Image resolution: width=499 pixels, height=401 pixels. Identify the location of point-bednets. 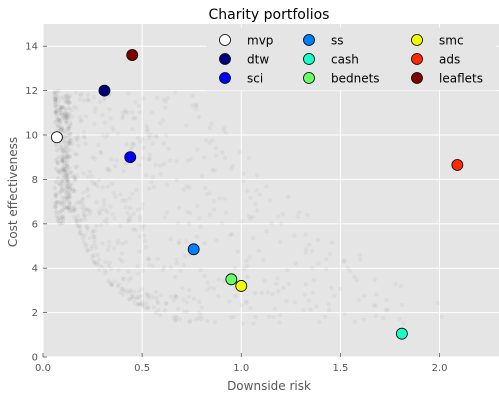
(231, 279).